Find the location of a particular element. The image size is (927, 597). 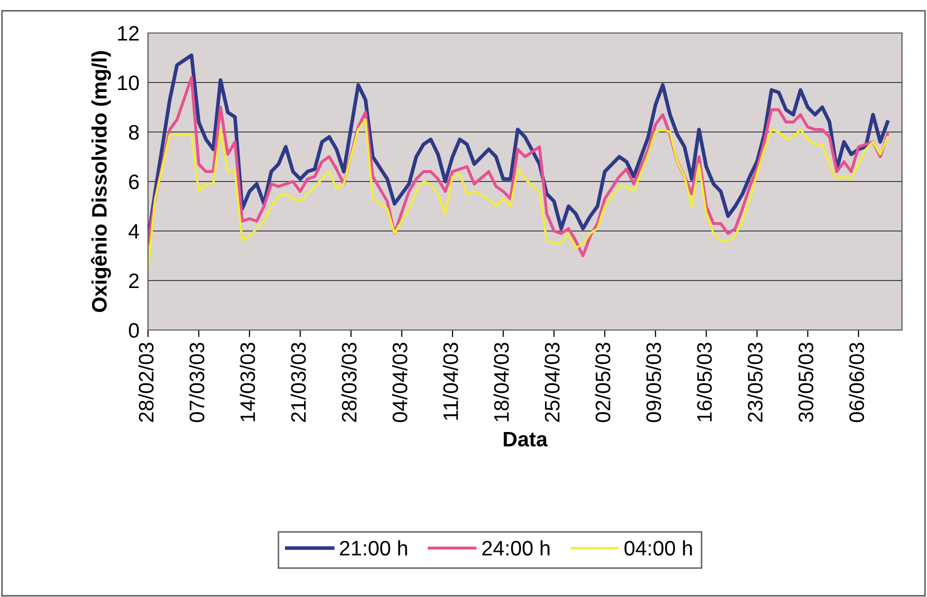

x-tick-label: 04/04/03 is located at coordinates (400, 382).